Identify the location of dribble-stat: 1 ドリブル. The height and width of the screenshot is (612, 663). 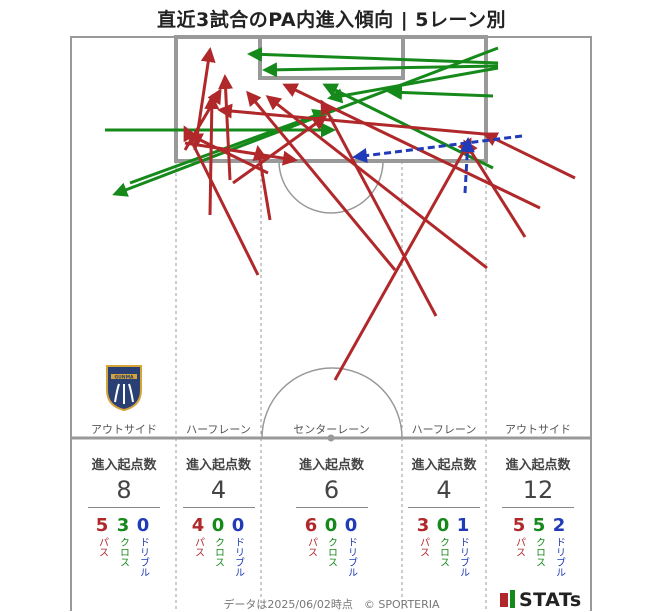
(463, 546).